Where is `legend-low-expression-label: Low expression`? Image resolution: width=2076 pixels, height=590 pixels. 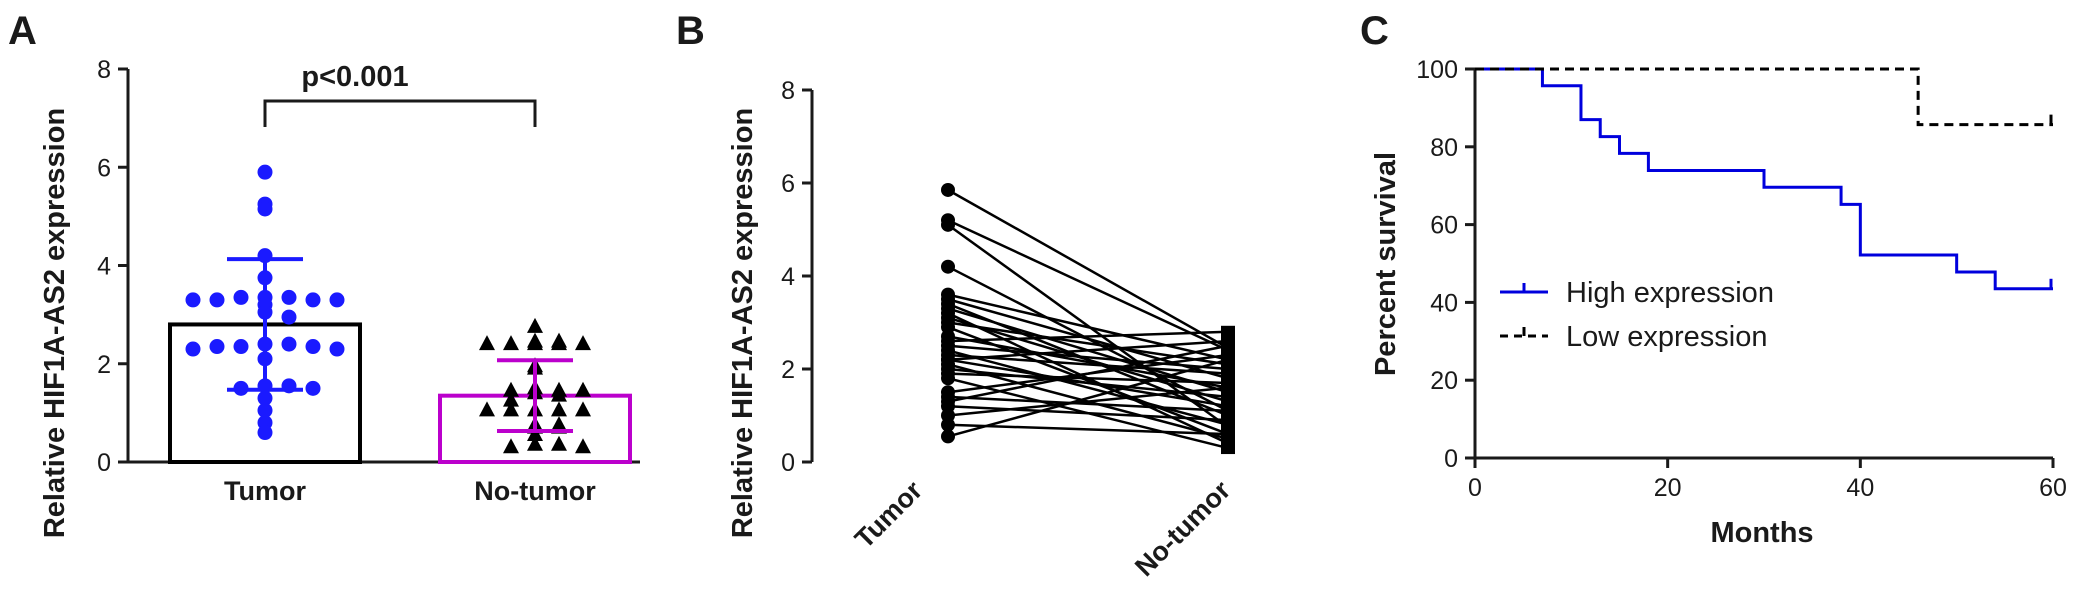 legend-low-expression-label: Low expression is located at coordinates (1667, 337).